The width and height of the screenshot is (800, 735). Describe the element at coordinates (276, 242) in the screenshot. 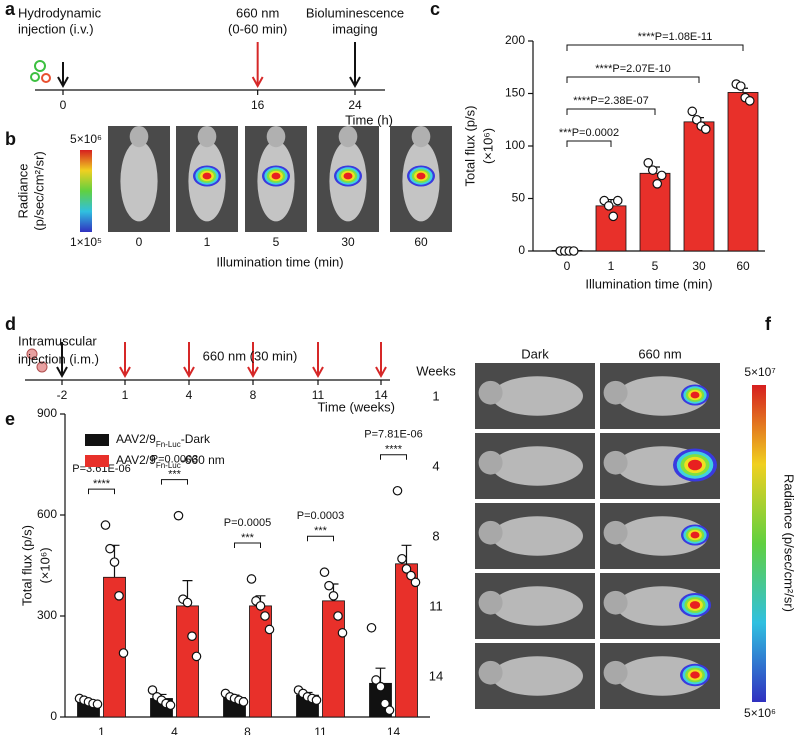

I see `caption: 5` at that location.